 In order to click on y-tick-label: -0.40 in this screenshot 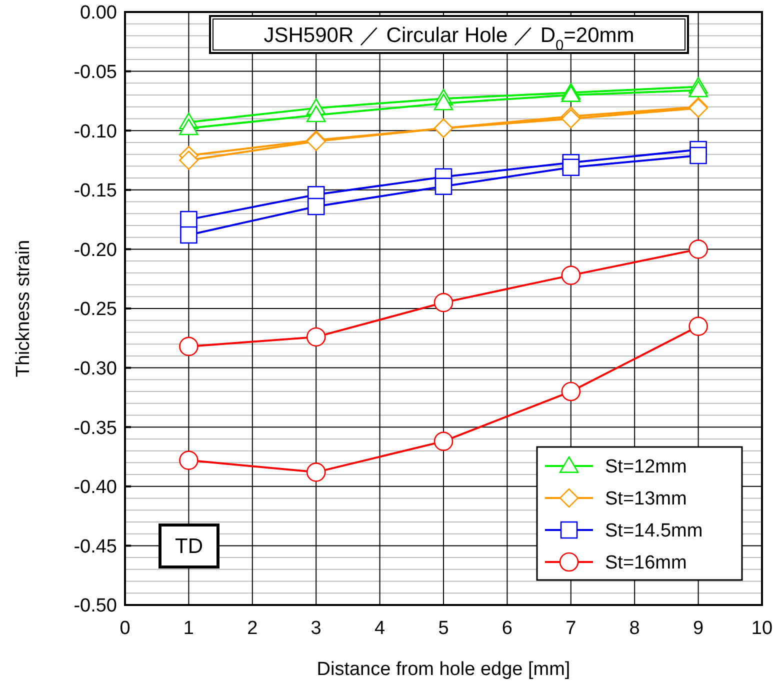, I will do `click(95, 487)`.